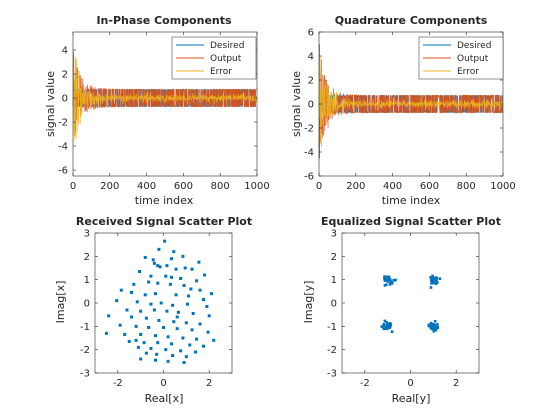 The height and width of the screenshot is (420, 560). Describe the element at coordinates (334, 304) in the screenshot. I see `y-tick-label: 0` at that location.